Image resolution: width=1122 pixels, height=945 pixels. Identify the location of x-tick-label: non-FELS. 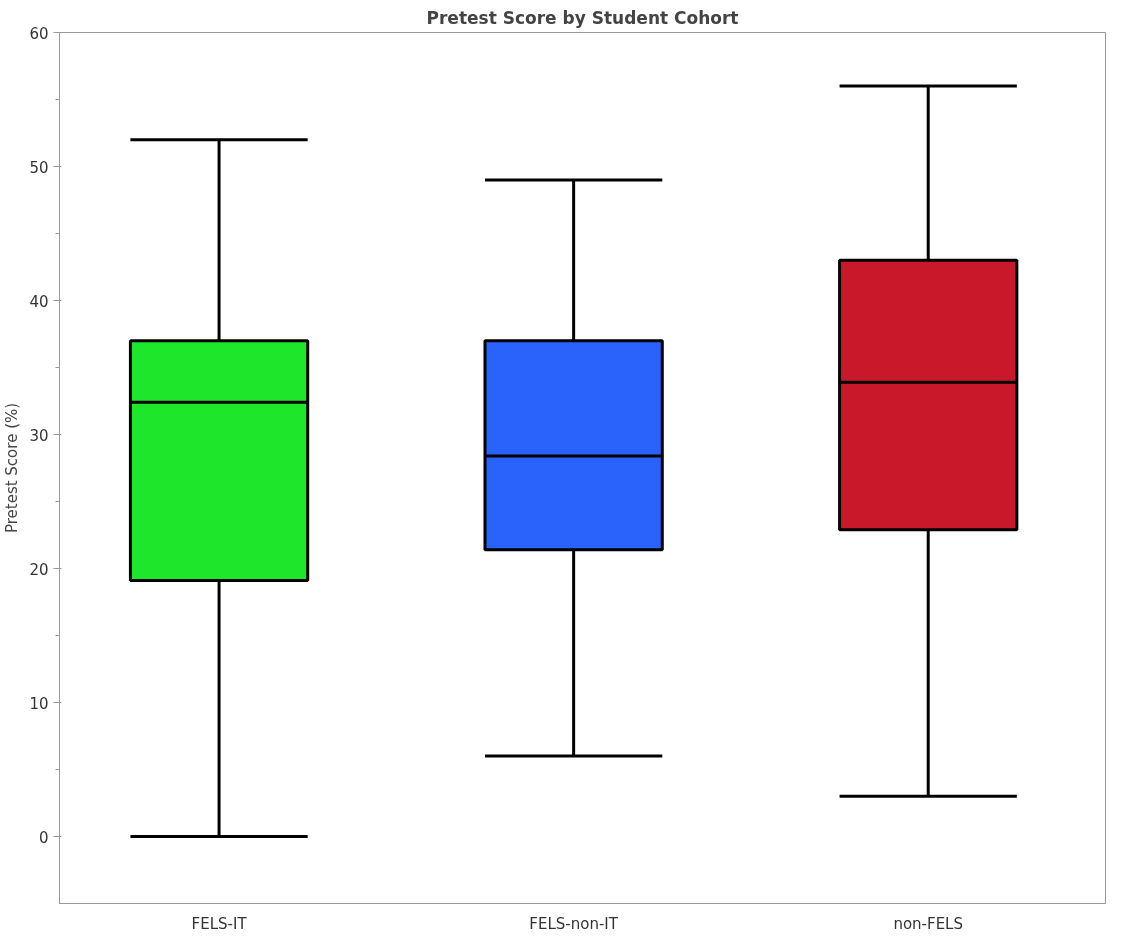
(928, 923).